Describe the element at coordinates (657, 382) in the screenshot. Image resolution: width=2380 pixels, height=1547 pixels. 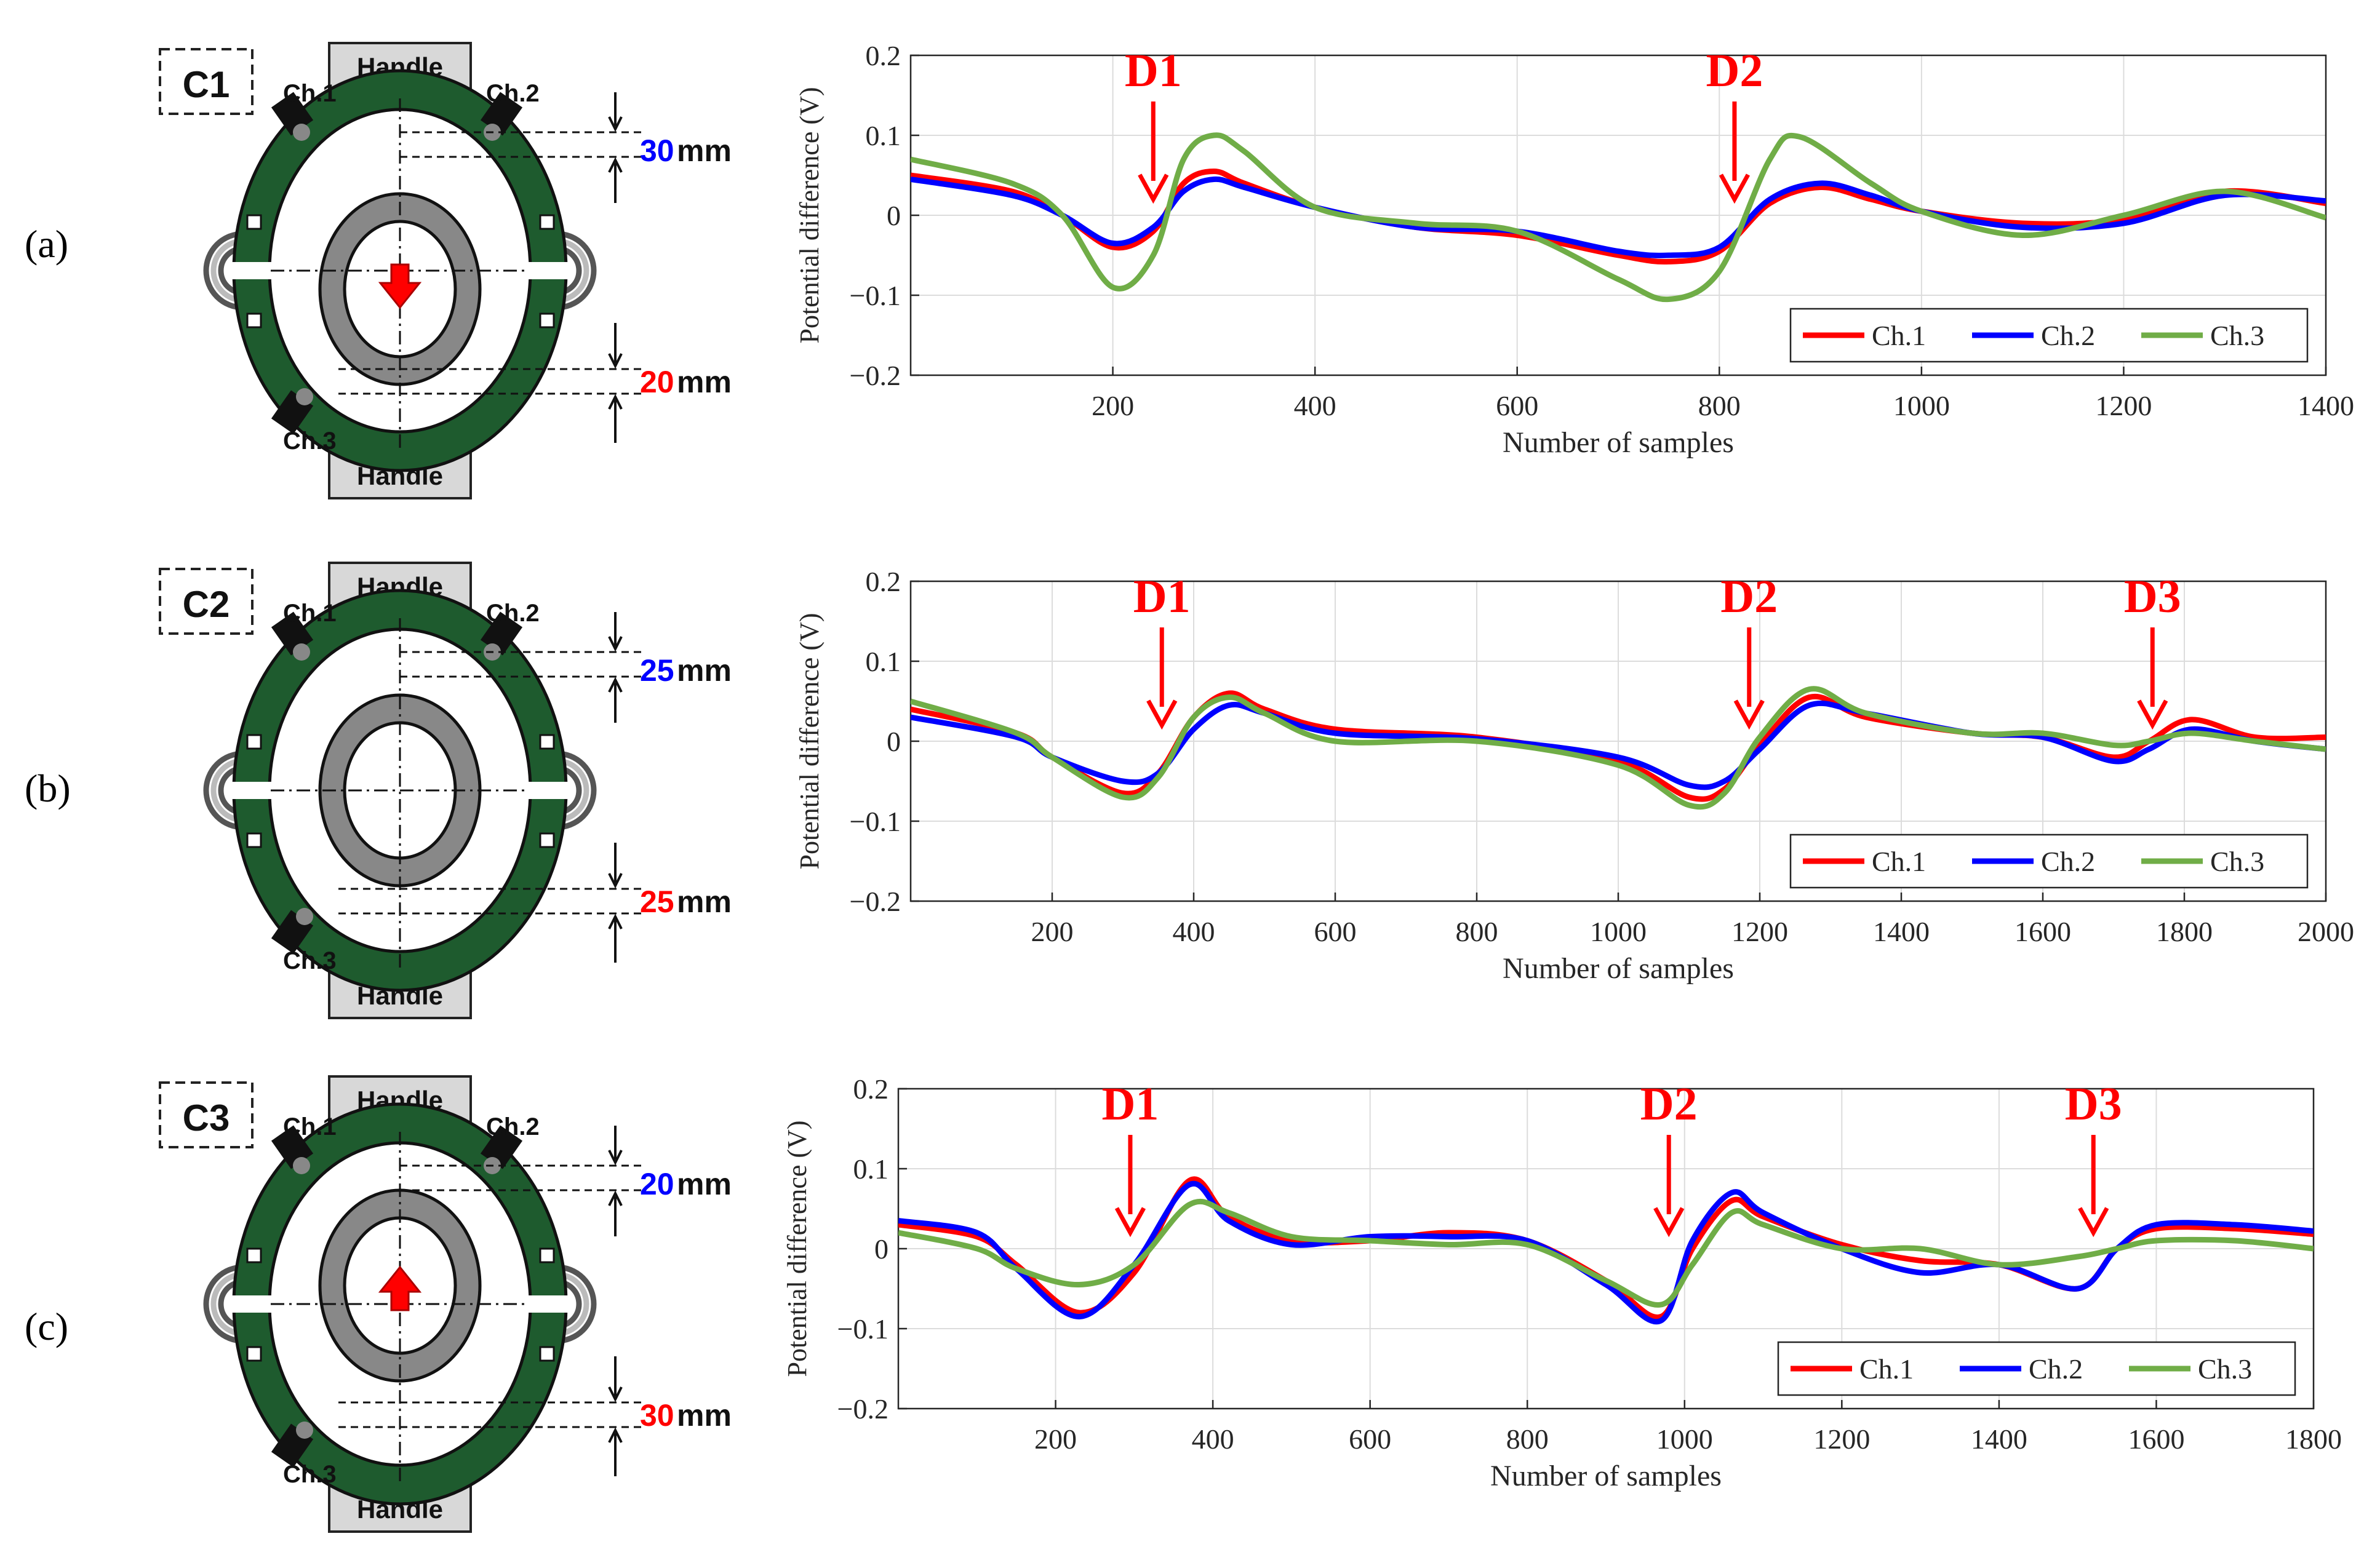
I see `dim-bottom-value: 20` at that location.